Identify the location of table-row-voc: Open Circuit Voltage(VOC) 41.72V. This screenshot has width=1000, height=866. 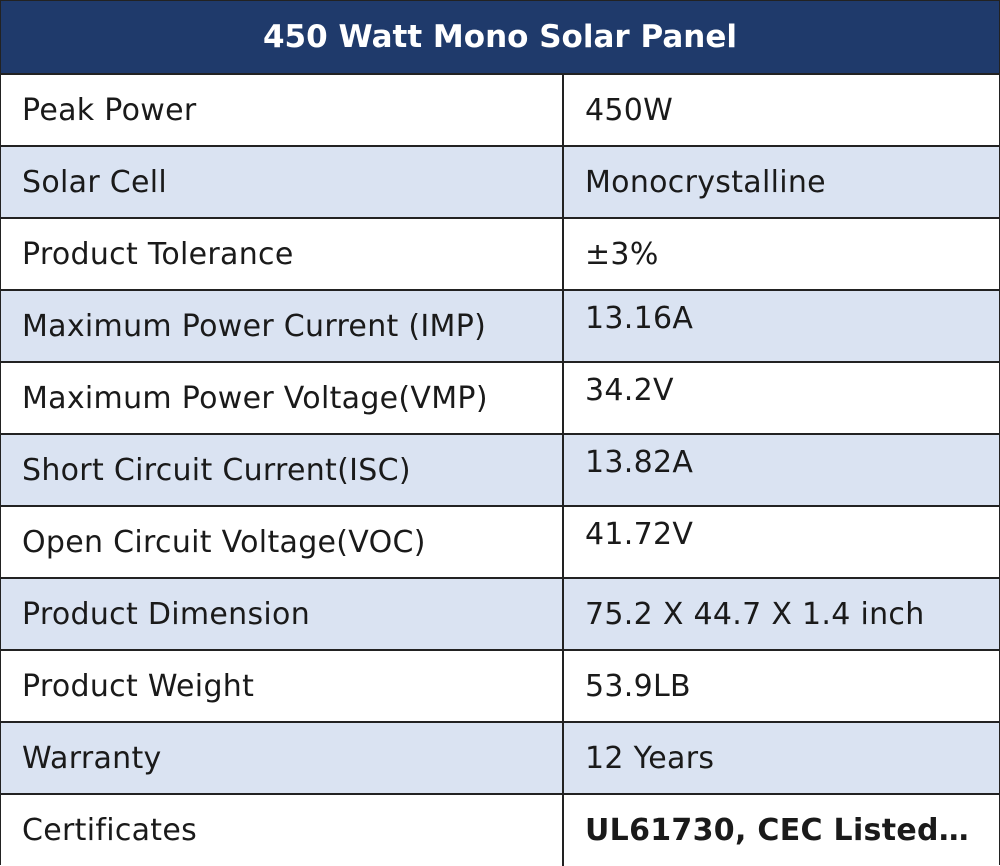
(500, 543).